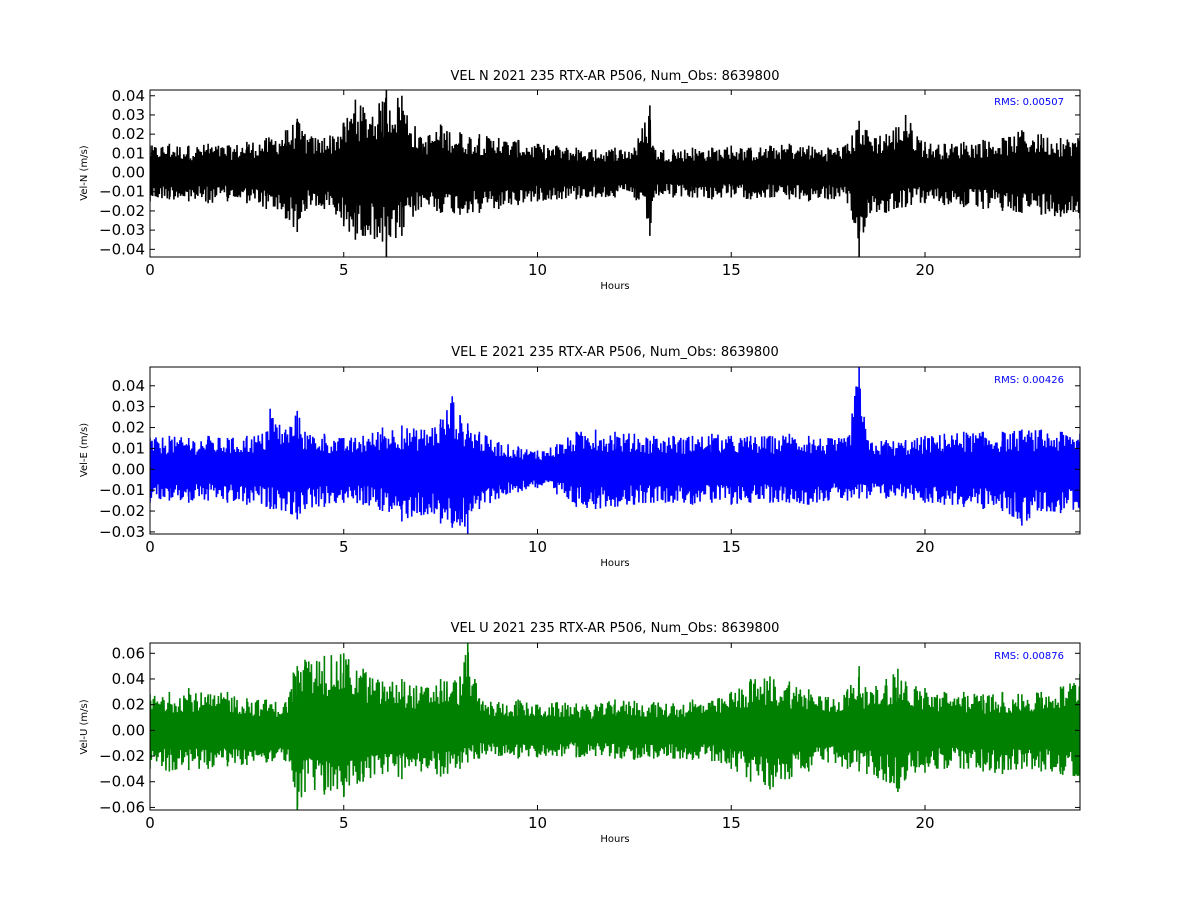 Image resolution: width=1200 pixels, height=900 pixels. I want to click on rms-annotation: RMS: 0.00507, so click(1029, 102).